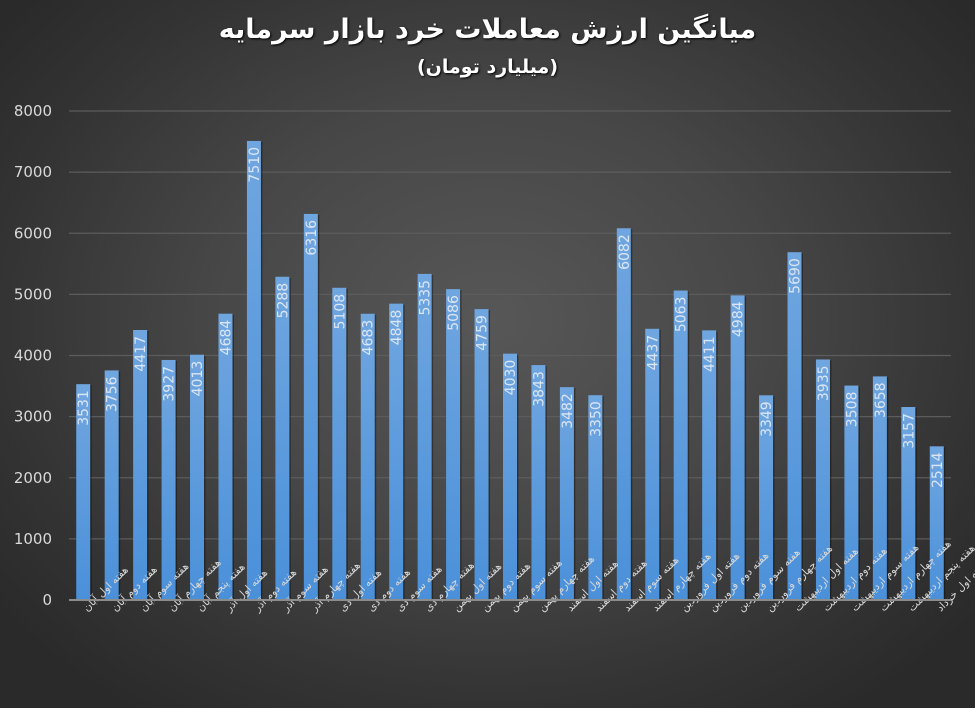  I want to click on bar-value-label: 5086, so click(454, 313).